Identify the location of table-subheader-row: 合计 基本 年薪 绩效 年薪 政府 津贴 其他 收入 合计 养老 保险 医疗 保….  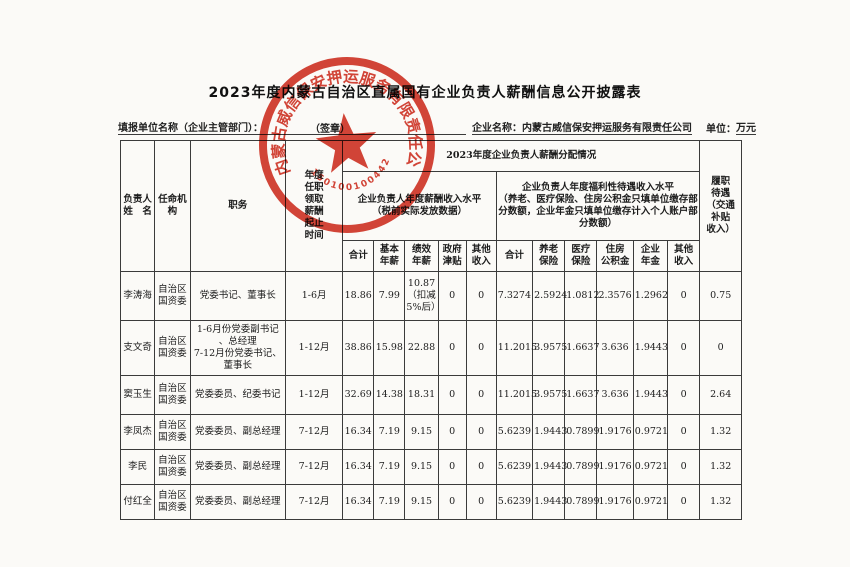
(431, 256).